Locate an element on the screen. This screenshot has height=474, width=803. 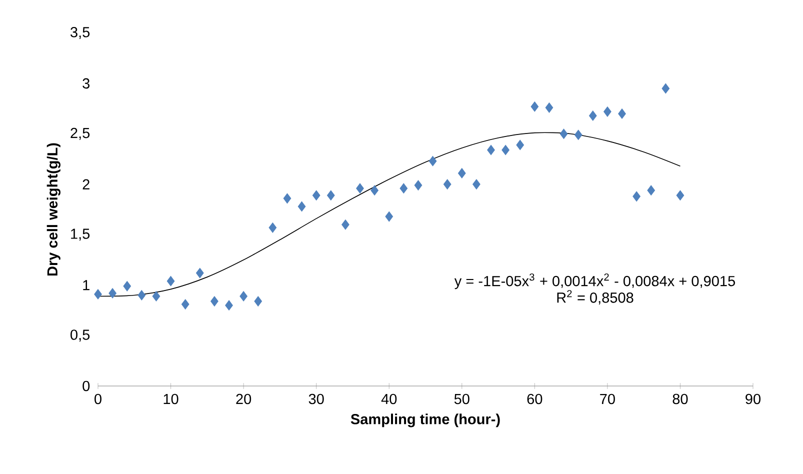
x-tick-label: 50 is located at coordinates (462, 399).